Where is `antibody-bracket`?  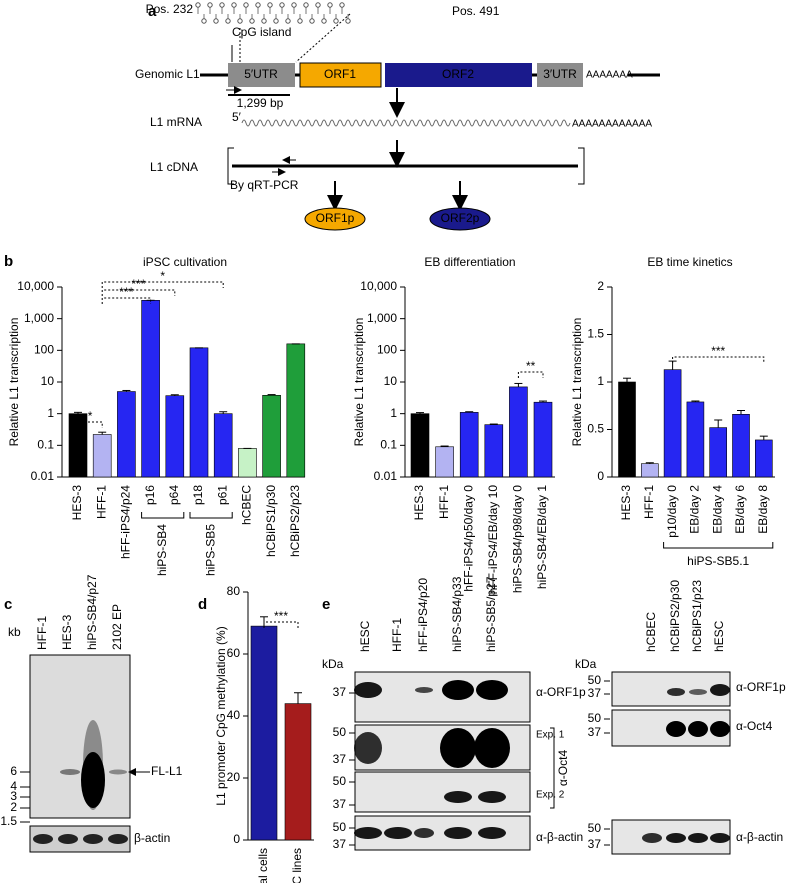
antibody-bracket is located at coordinates (552, 768).